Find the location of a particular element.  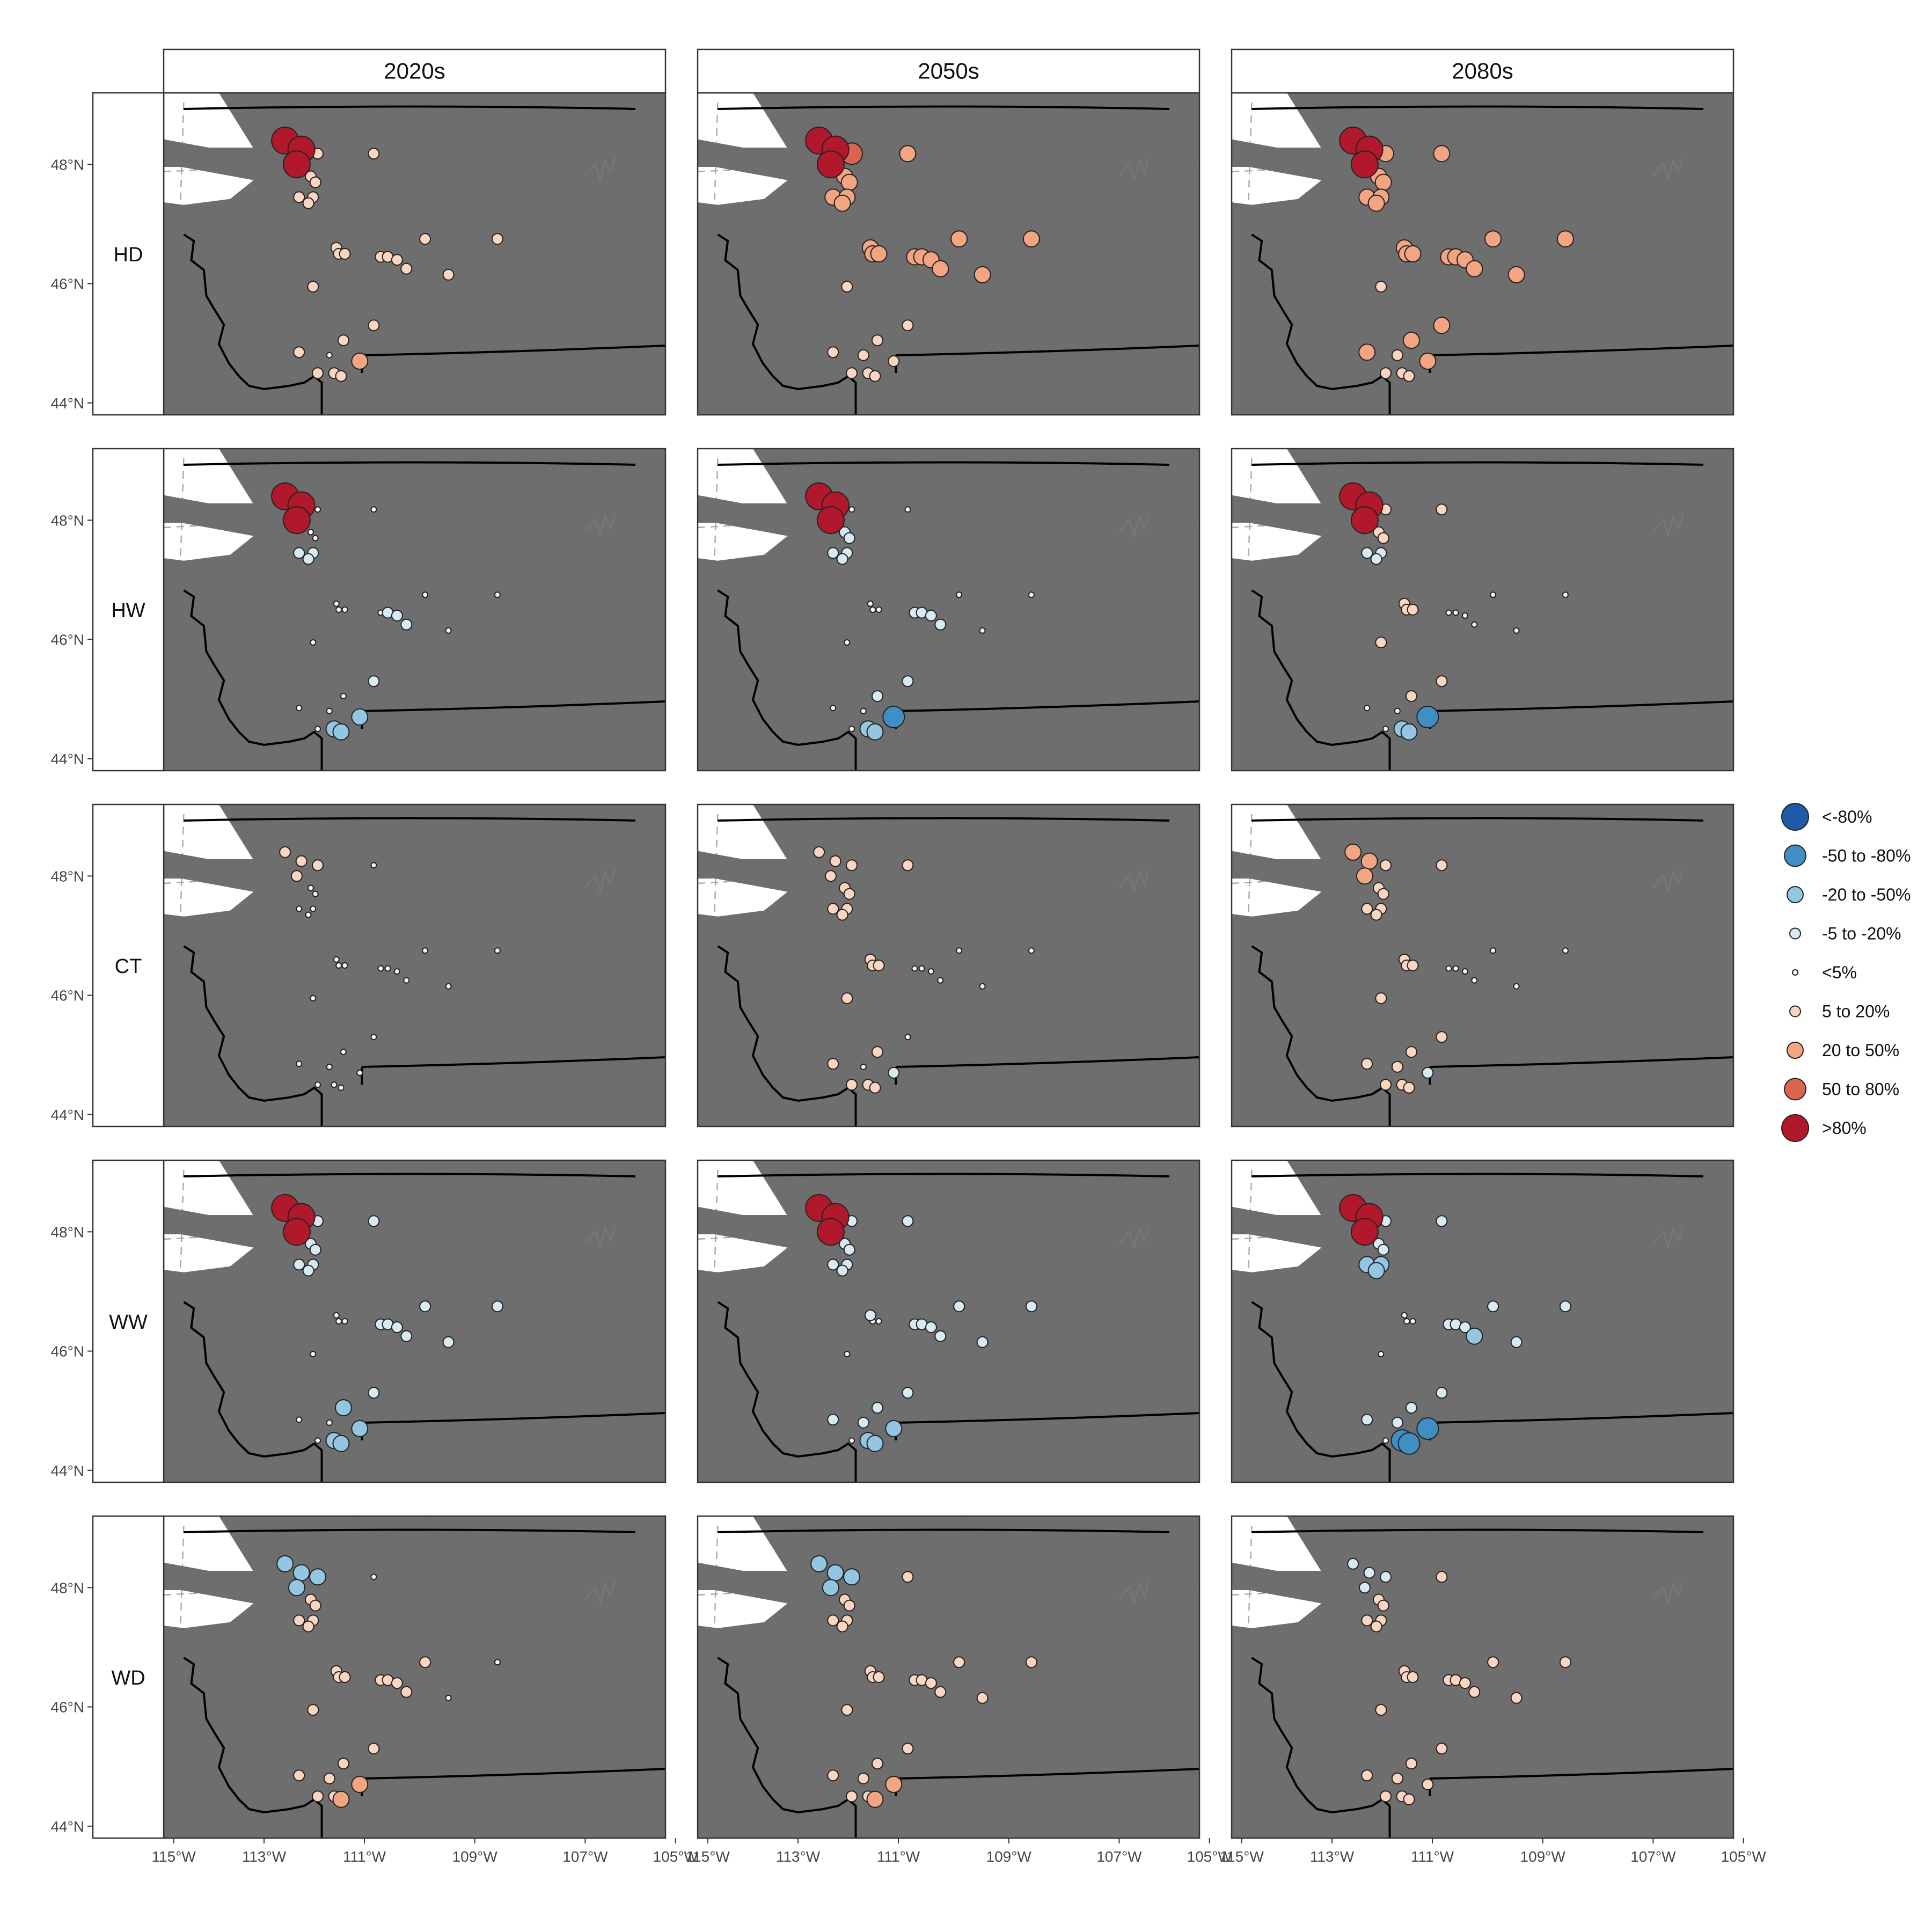

map-panel-CT-2080s is located at coordinates (1483, 965).